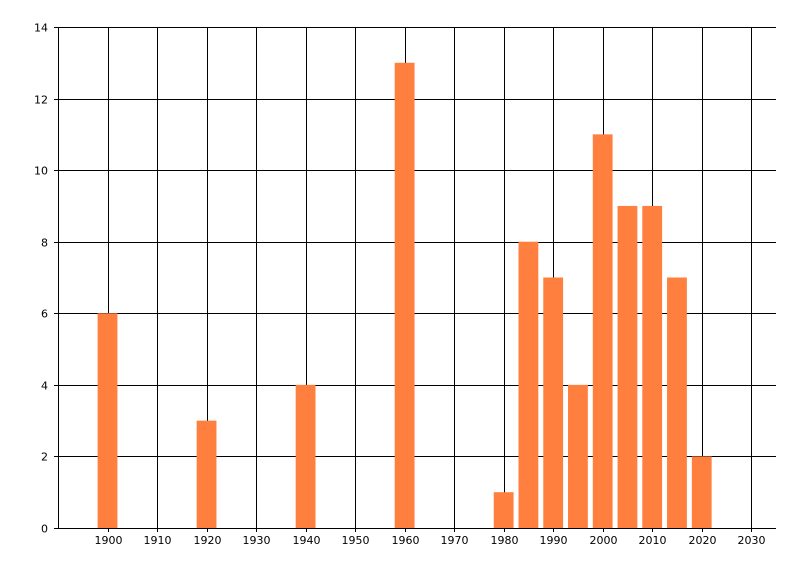 This screenshot has width=800, height=576. What do you see at coordinates (257, 540) in the screenshot?
I see `x-tick-label: 1930` at bounding box center [257, 540].